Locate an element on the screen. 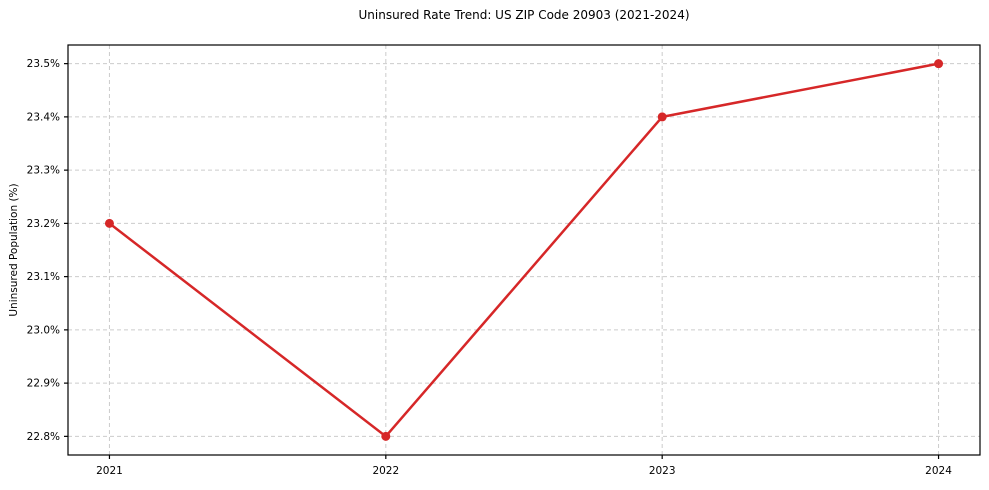 This screenshot has height=490, width=989. y-tick-label: 23.3% is located at coordinates (43, 171).